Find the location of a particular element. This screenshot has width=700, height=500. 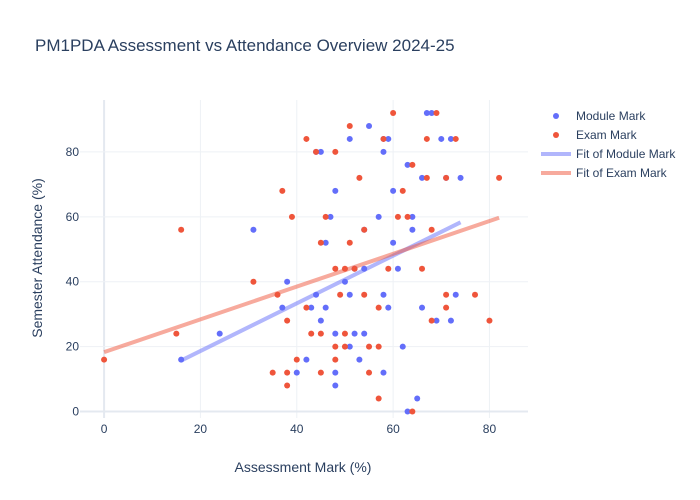

legend-label: Fit of Module Mark is located at coordinates (626, 154).